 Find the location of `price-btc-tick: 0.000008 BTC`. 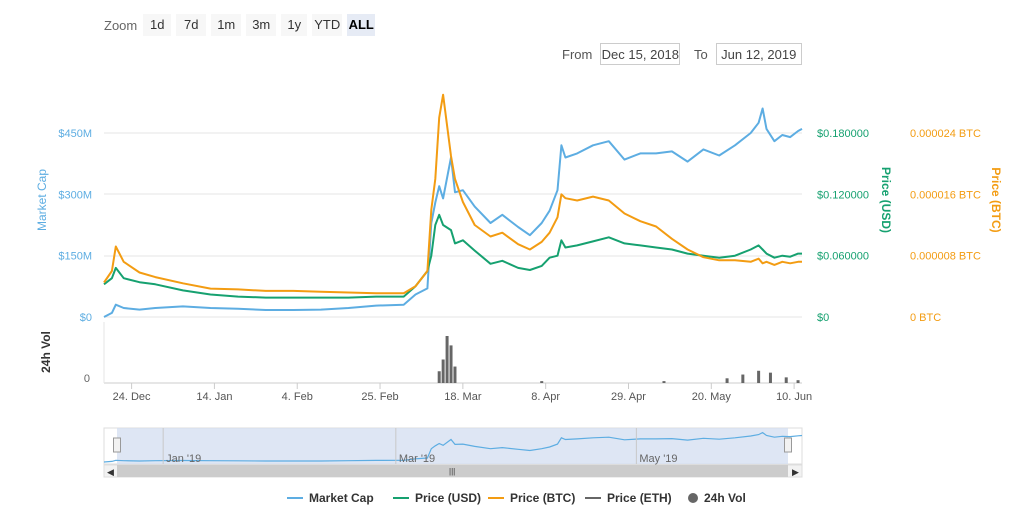

price-btc-tick: 0.000008 BTC is located at coordinates (945, 257).